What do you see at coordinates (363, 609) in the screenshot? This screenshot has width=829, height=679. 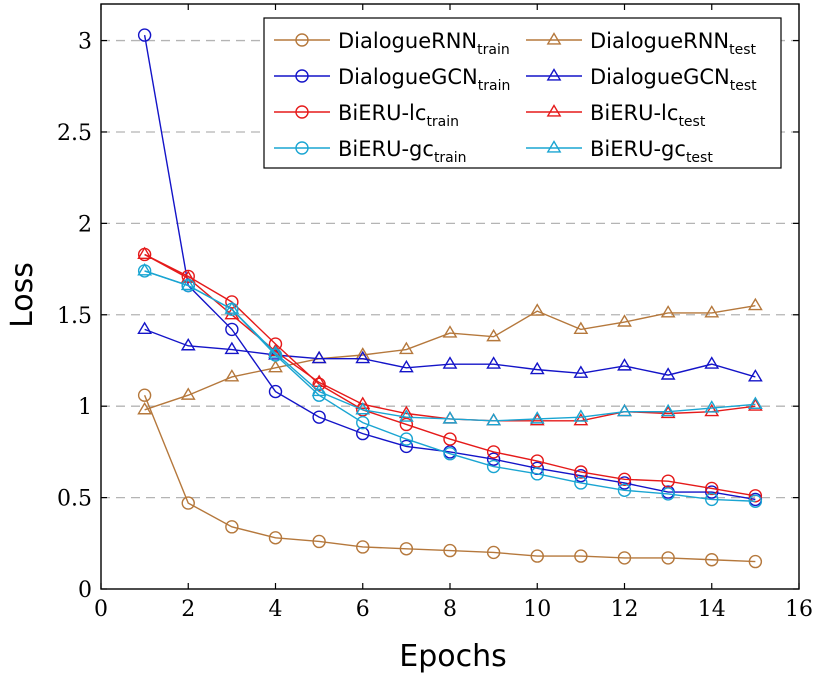 I see `x-tick-label: 6` at bounding box center [363, 609].